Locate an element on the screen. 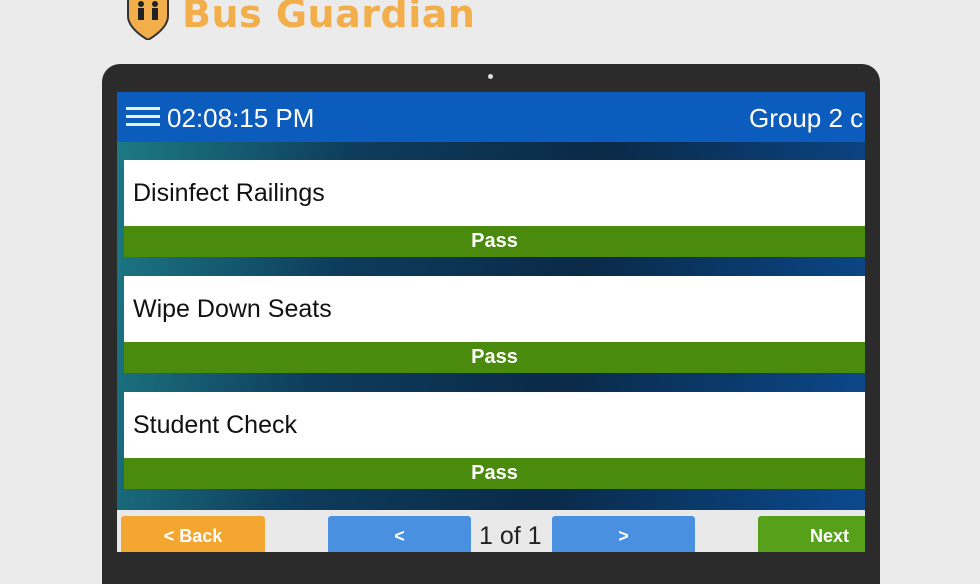 Image resolution: width=980 pixels, height=584 pixels. checklist-item: Disinfect Railings Pass is located at coordinates (494, 208).